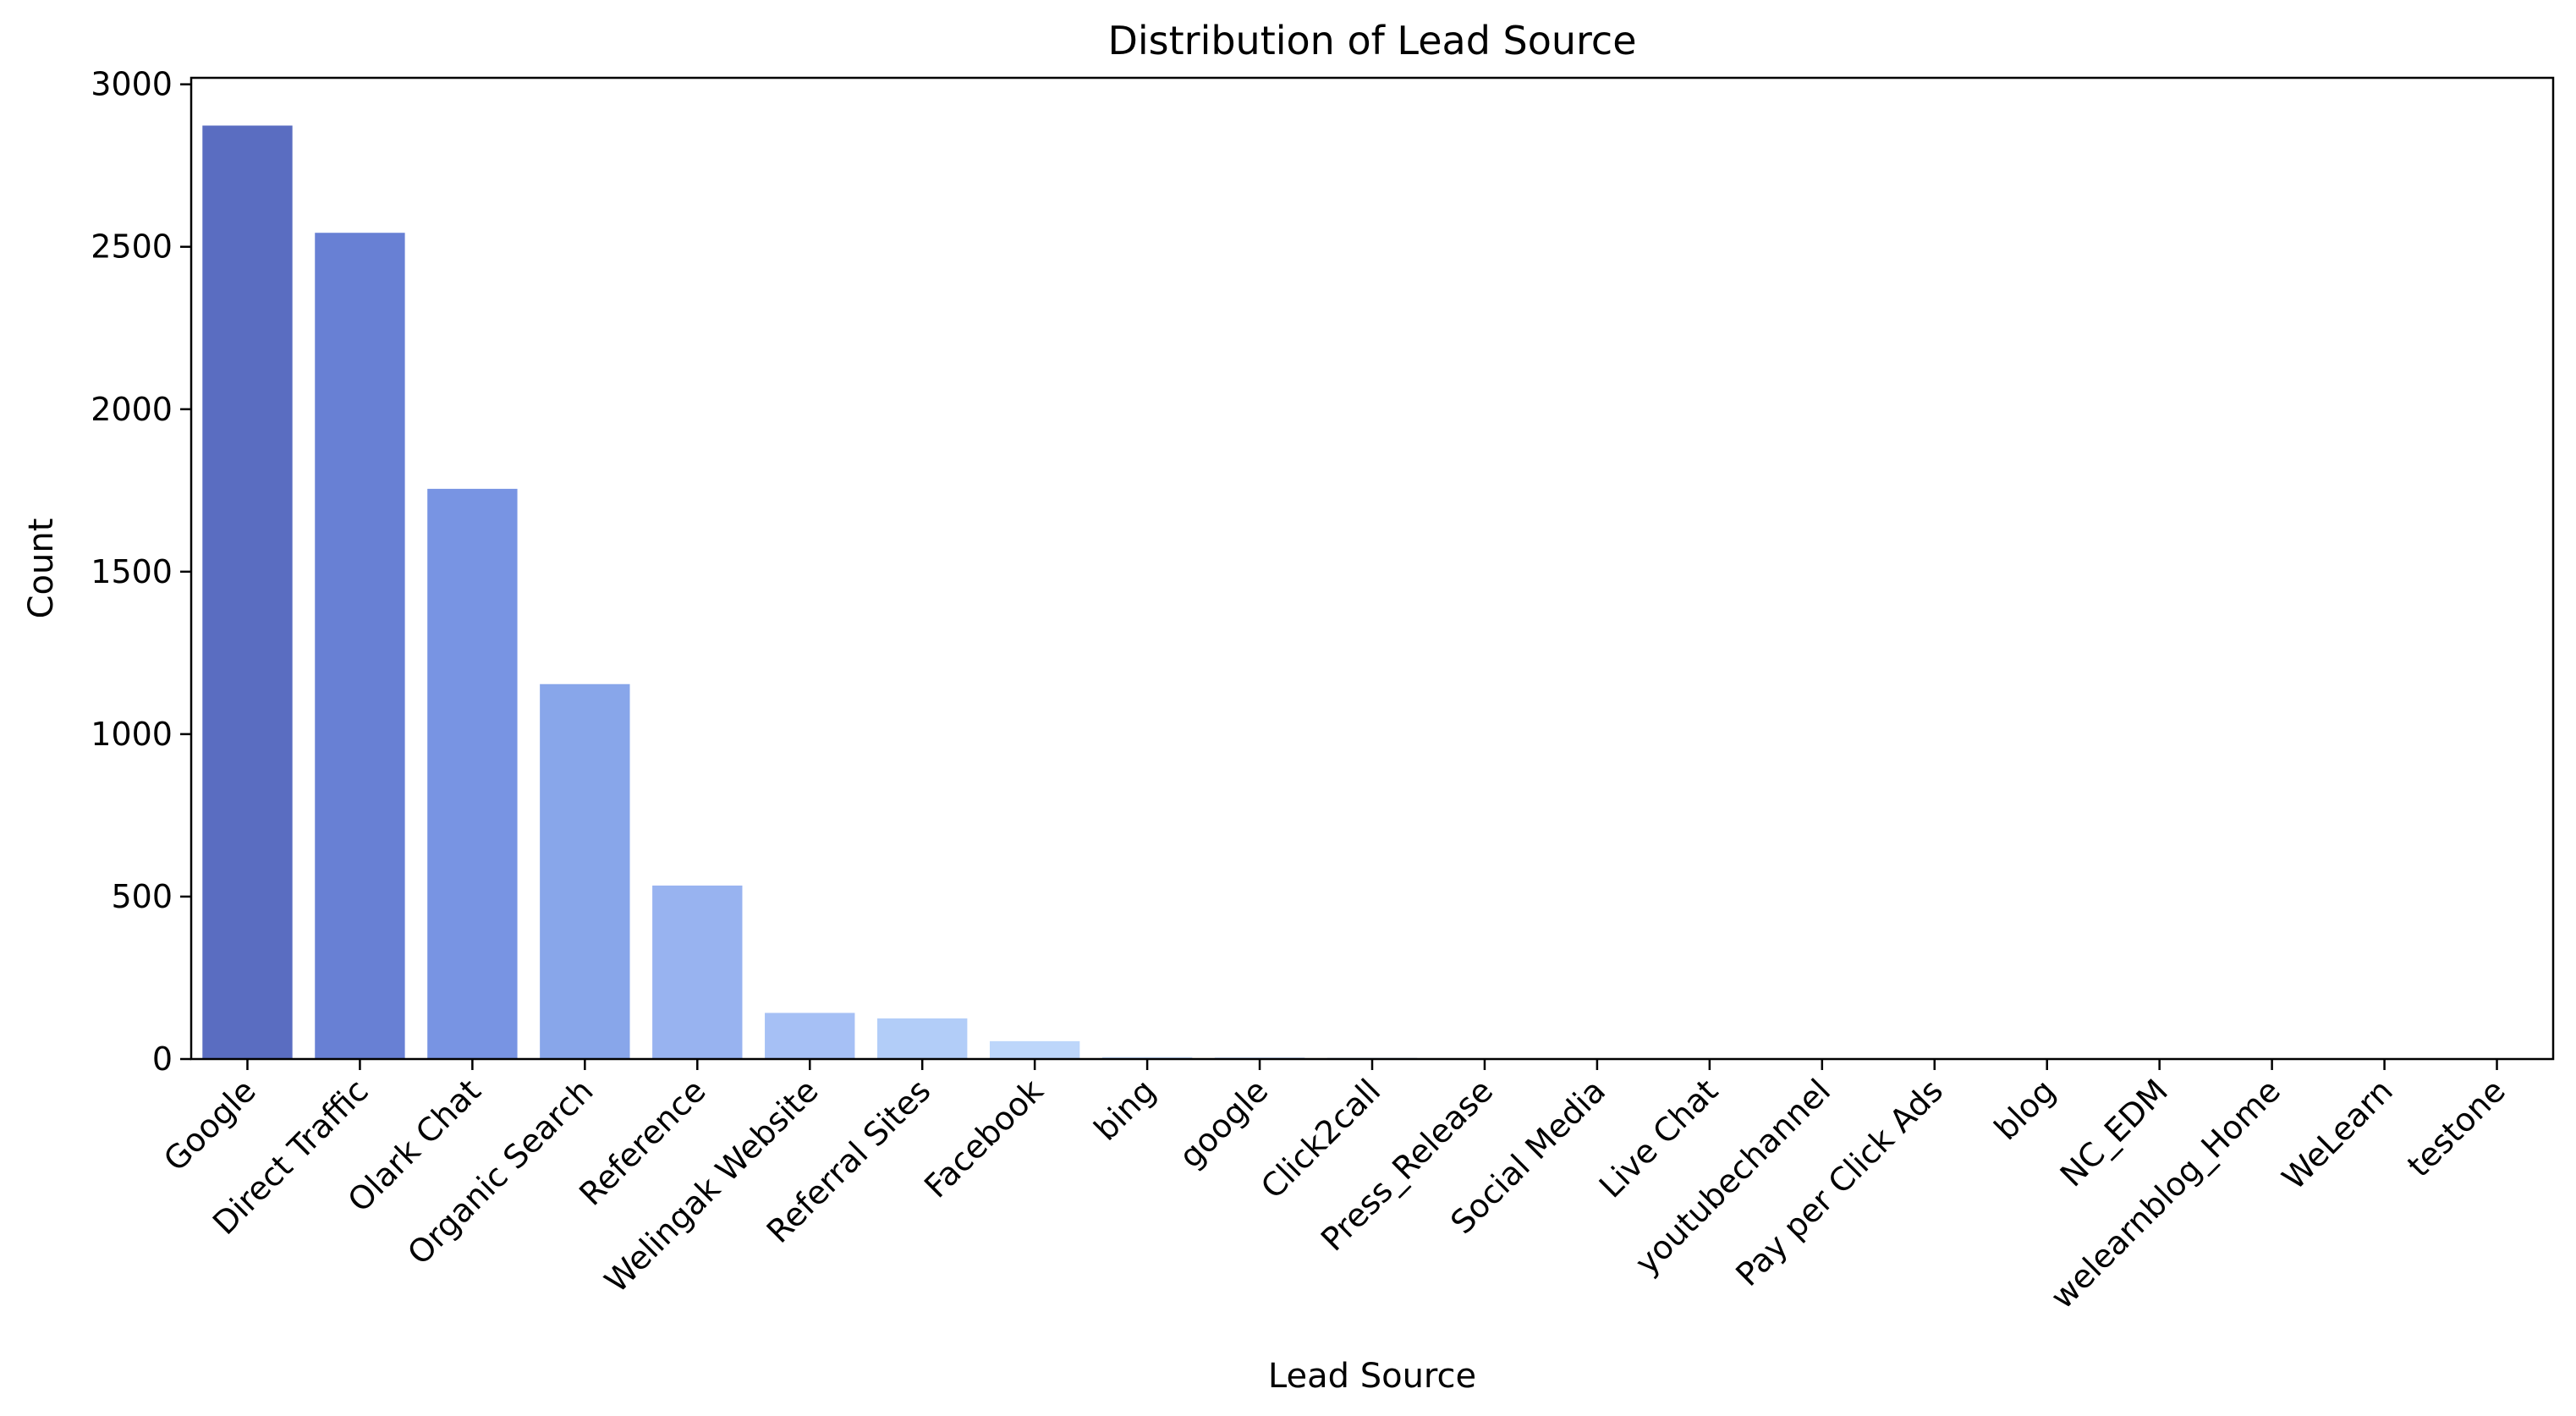 This screenshot has width=2576, height=1416. What do you see at coordinates (922, 1038) in the screenshot?
I see `bar-referral-sites` at bounding box center [922, 1038].